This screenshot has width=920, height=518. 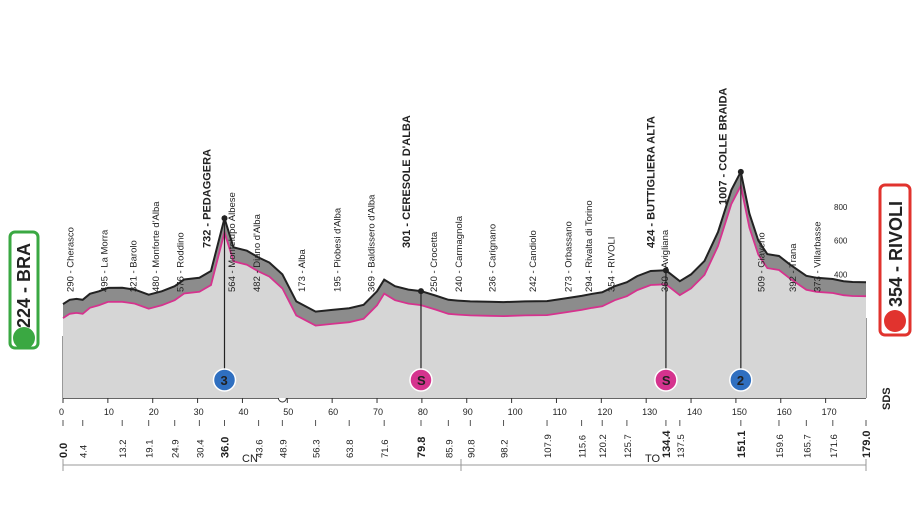 I want to click on km-marker: 24.9, so click(x=176, y=449).